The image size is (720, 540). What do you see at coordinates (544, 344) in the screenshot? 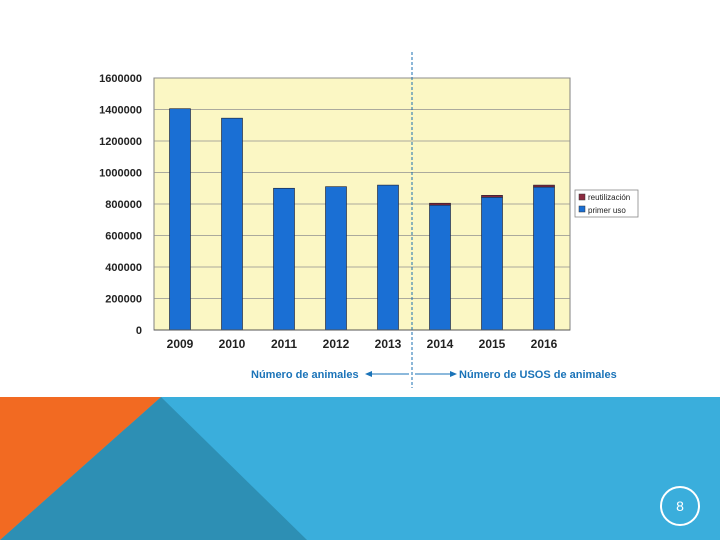
I see `x-tick-label-2016: 2016` at bounding box center [544, 344].